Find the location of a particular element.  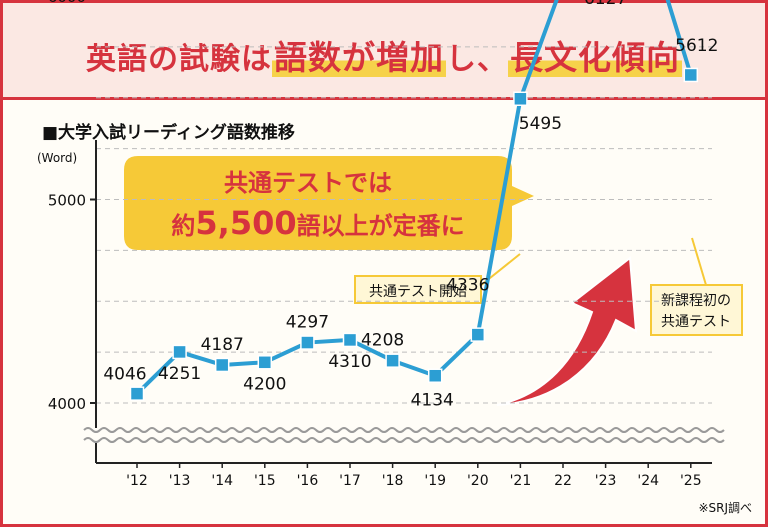

x-tick-label: '16 is located at coordinates (308, 481).